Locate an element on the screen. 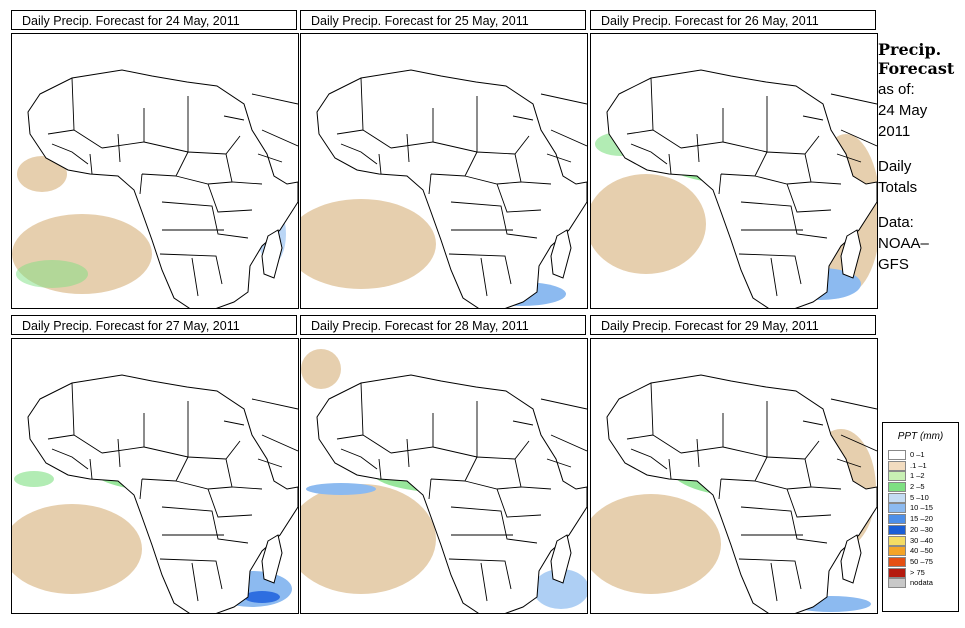 The width and height of the screenshot is (965, 628). legend-label: 0 –1 is located at coordinates (917, 454).